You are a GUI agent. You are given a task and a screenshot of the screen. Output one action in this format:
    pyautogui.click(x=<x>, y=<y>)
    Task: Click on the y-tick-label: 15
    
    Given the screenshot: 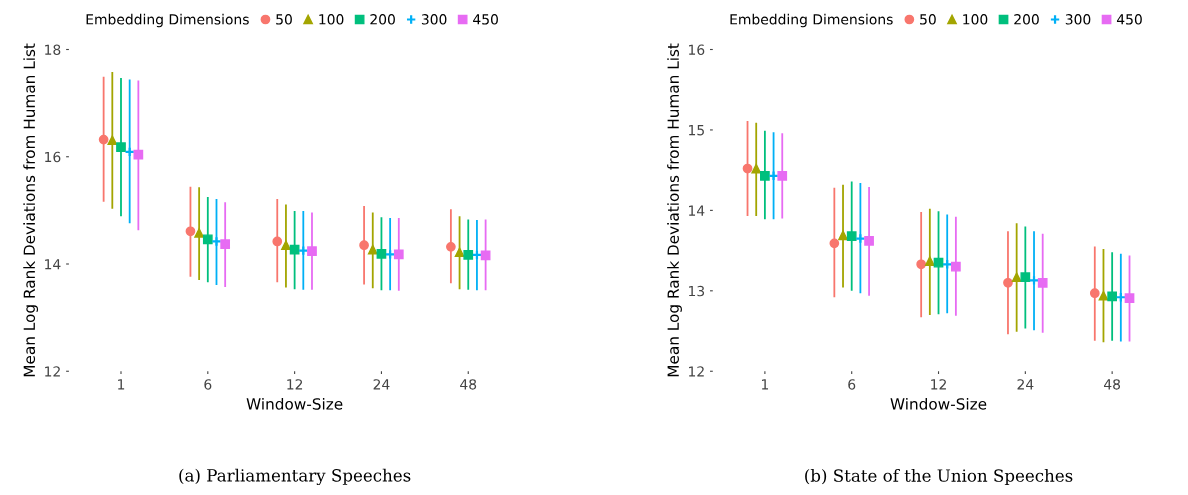 What is the action you would take?
    pyautogui.click(x=696, y=130)
    